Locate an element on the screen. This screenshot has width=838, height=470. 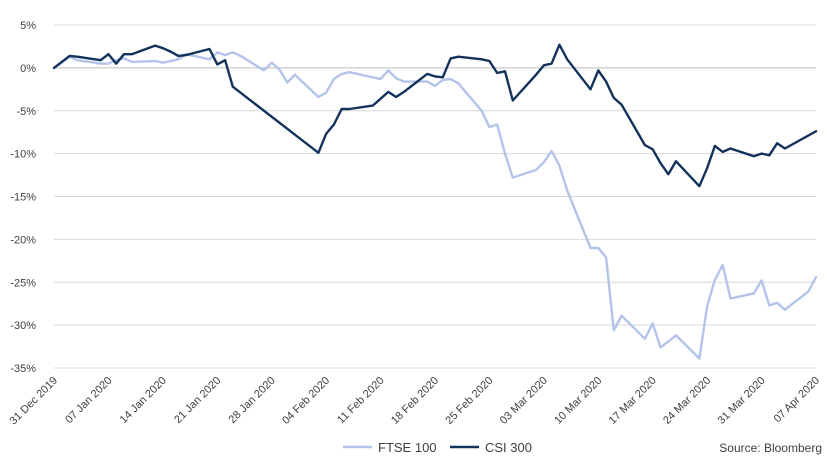
x-tick-label: 28 Jan 2020 is located at coordinates (252, 400).